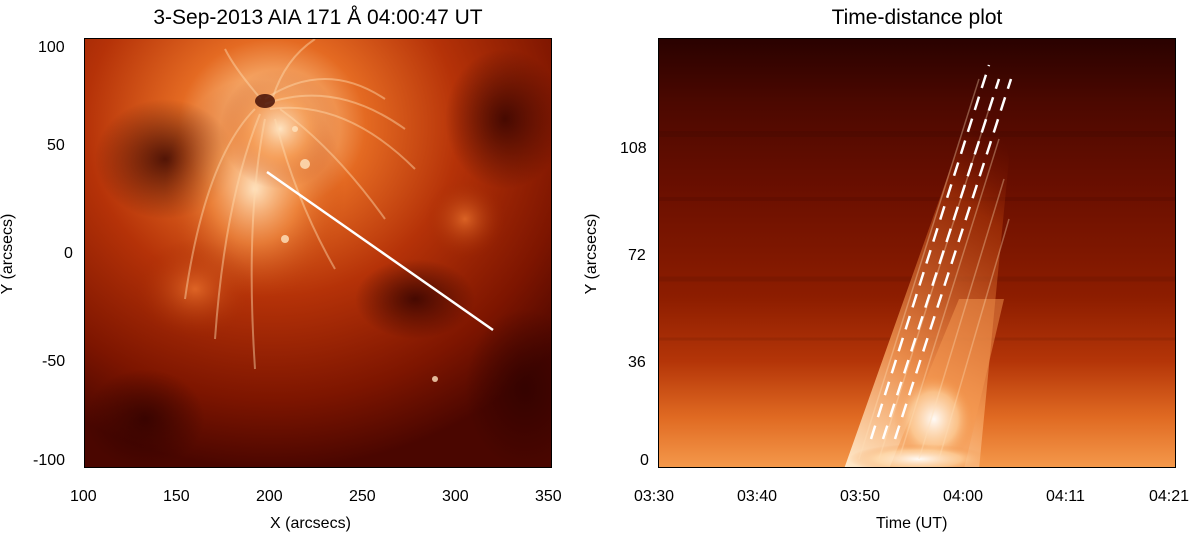 This screenshot has height=539, width=1200. What do you see at coordinates (455, 496) in the screenshot?
I see `left-xtick: 300` at bounding box center [455, 496].